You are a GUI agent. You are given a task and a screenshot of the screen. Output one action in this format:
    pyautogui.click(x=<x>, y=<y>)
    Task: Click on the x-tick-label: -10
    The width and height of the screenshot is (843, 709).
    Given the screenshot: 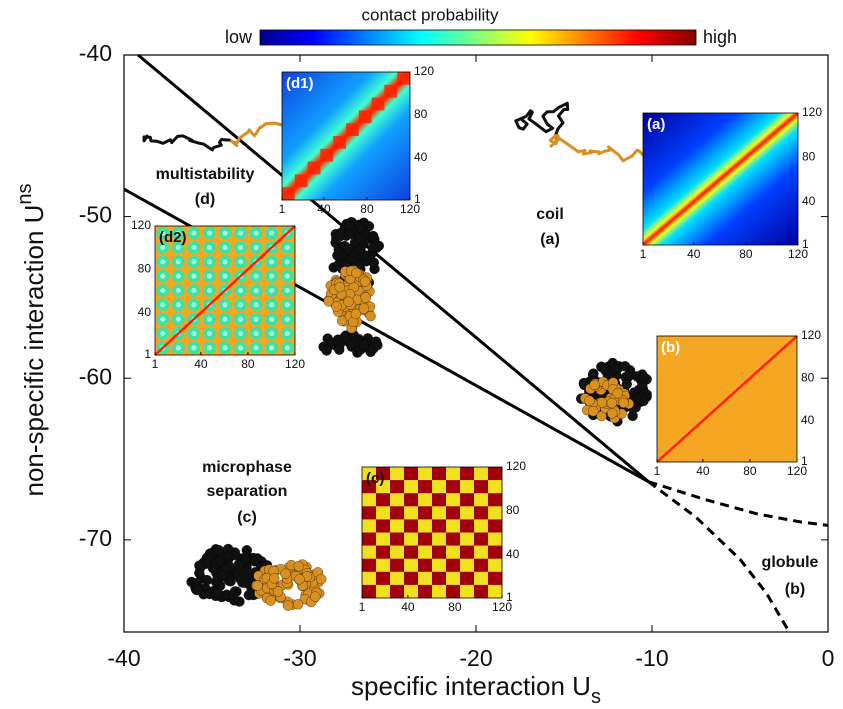 What is the action you would take?
    pyautogui.click(x=651, y=658)
    